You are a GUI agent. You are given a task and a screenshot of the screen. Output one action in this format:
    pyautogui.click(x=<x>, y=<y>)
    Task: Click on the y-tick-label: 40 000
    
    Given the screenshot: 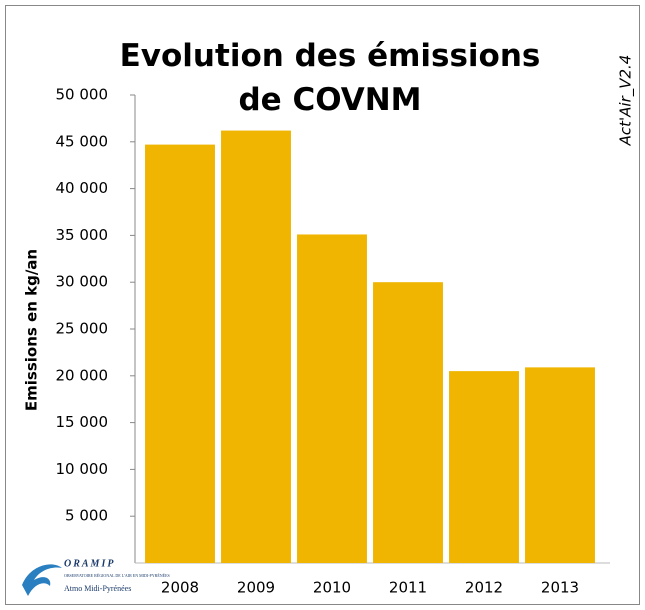 What is the action you would take?
    pyautogui.click(x=82, y=188)
    